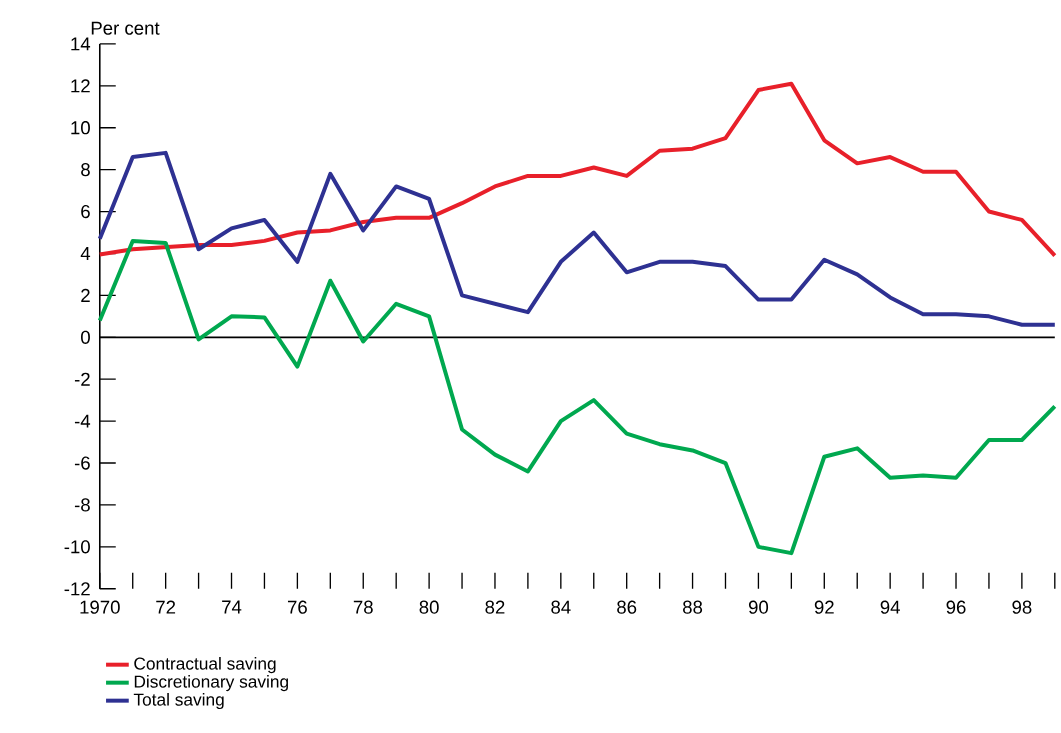 The height and width of the screenshot is (733, 1061). What do you see at coordinates (81, 44) in the screenshot?
I see `y-tick-label: 14` at bounding box center [81, 44].